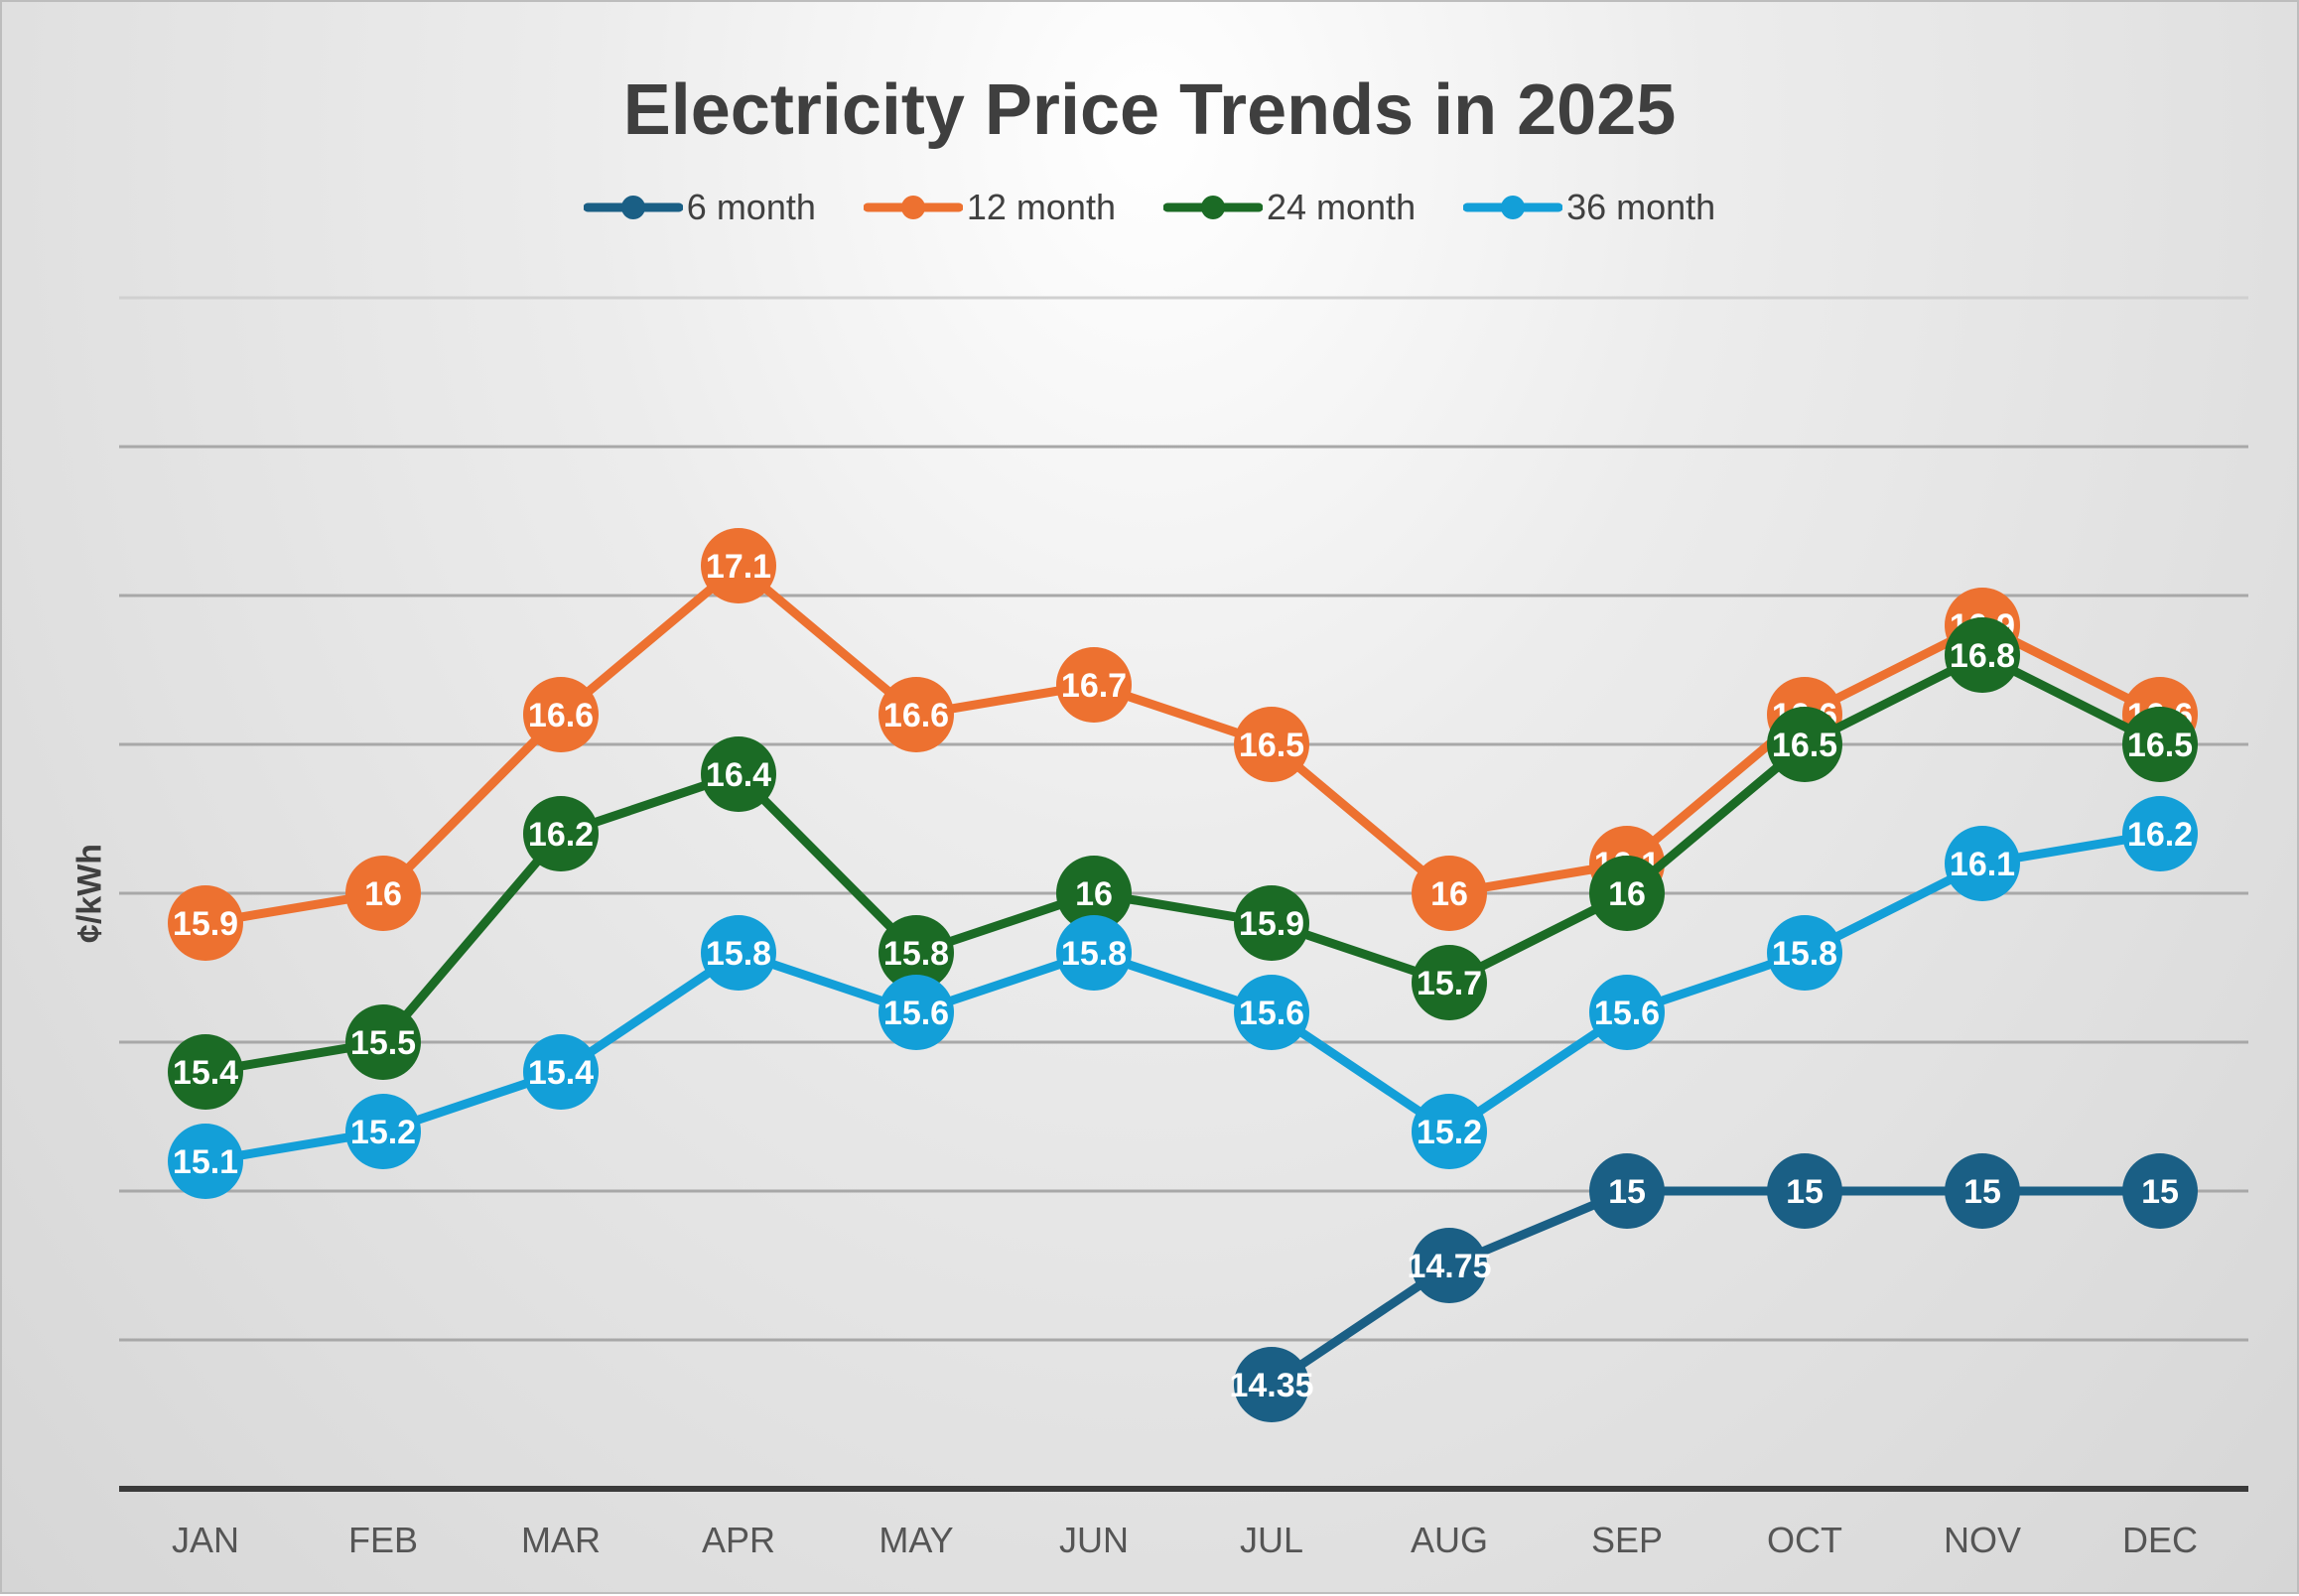  I want to click on x-tick-label: APR, so click(739, 1540).